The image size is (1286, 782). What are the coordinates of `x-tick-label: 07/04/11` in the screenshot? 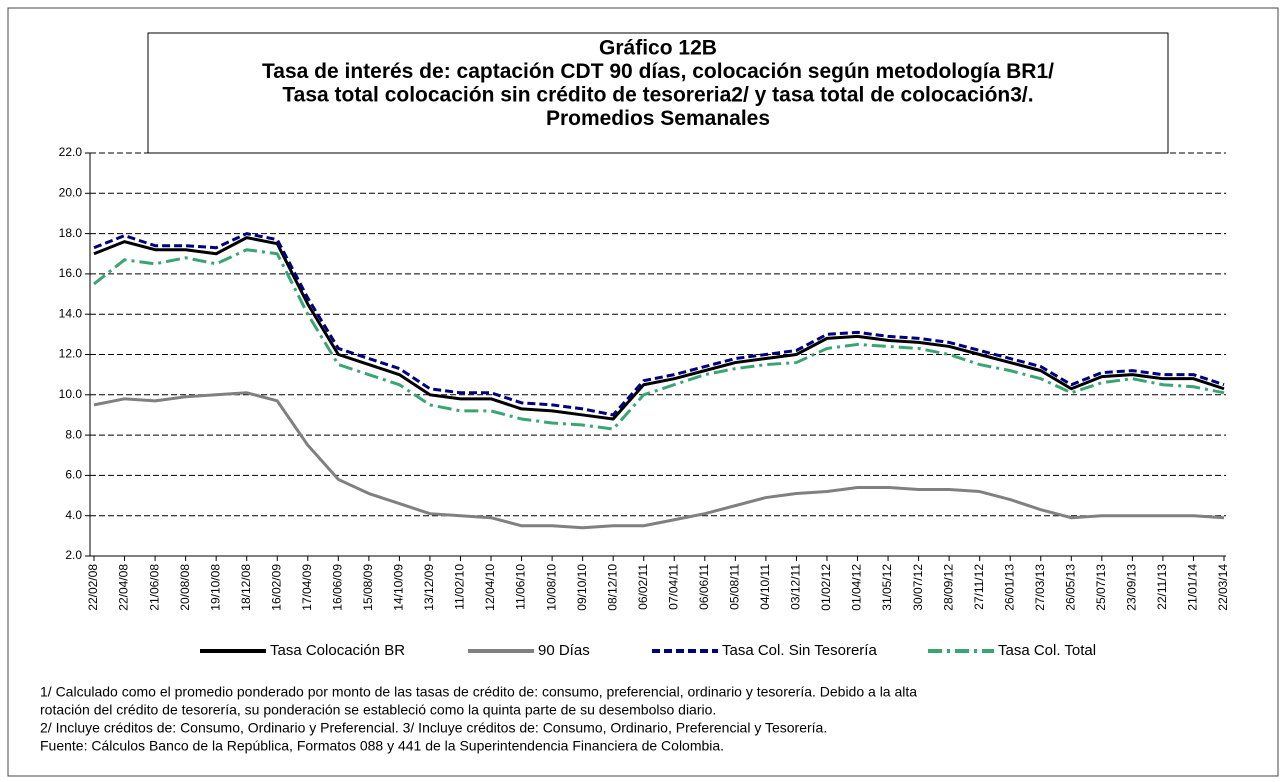 It's located at (673, 587).